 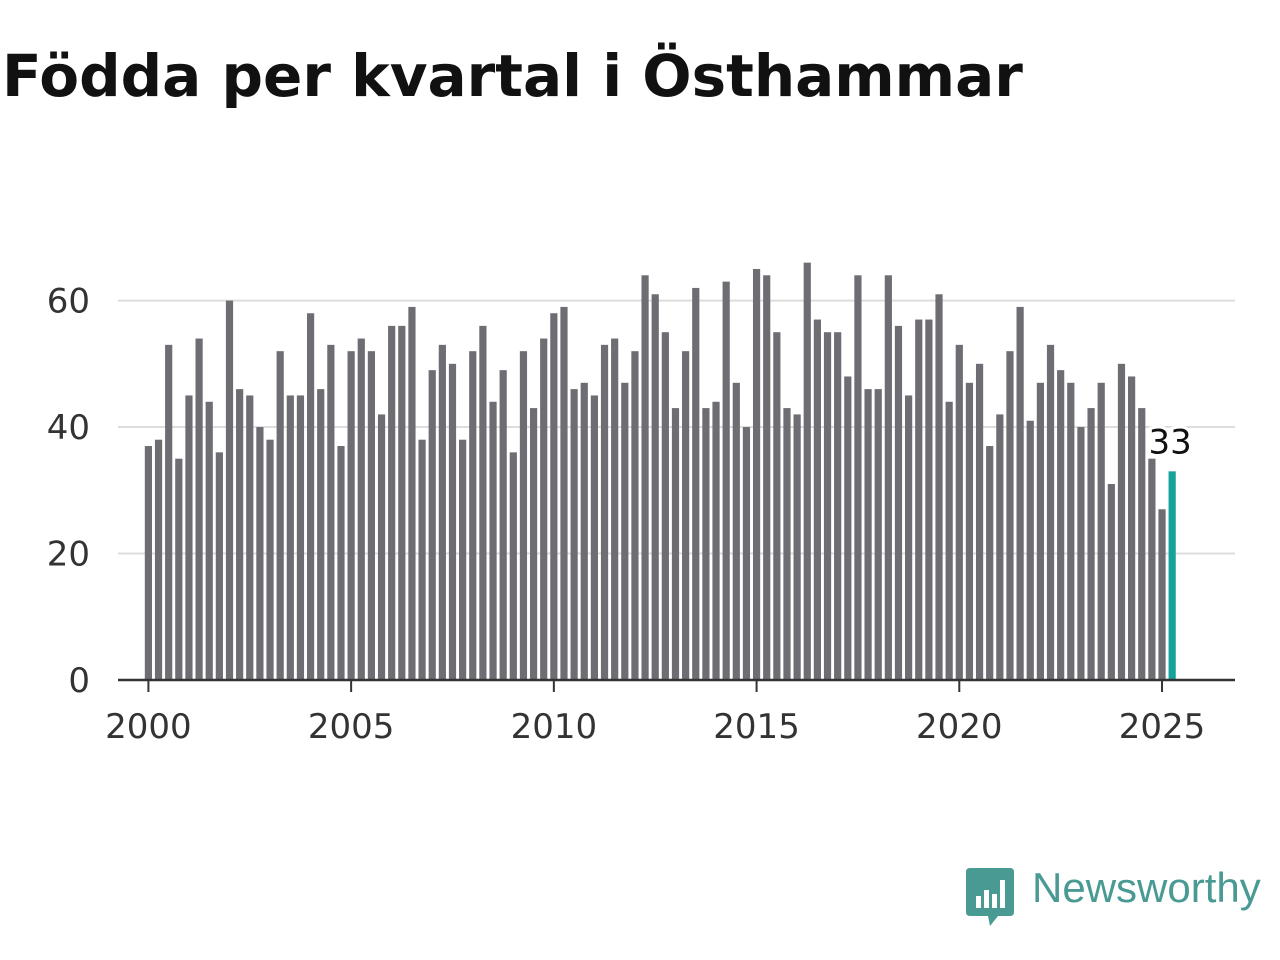 What do you see at coordinates (512, 76) in the screenshot?
I see `chart-title: Födda per kvartal i Östhammar` at bounding box center [512, 76].